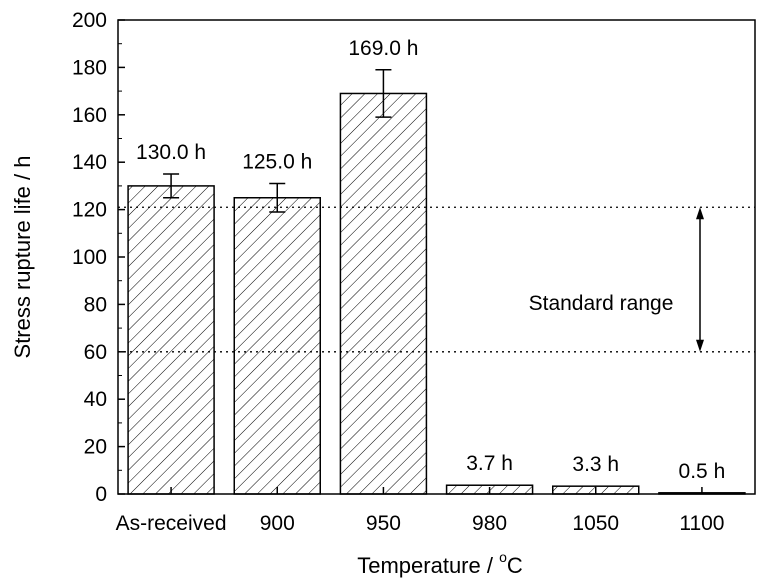  Describe the element at coordinates (95, 352) in the screenshot. I see `y-tick-label: 60` at that location.